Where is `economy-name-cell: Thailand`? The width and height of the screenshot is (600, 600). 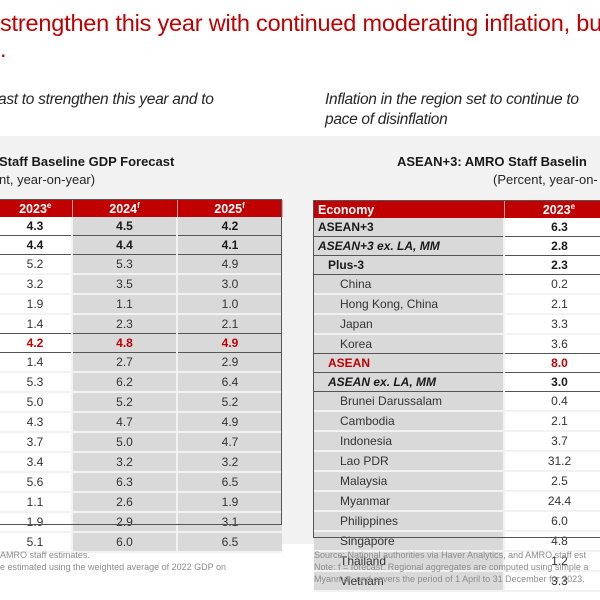 economy-name-cell: Thailand is located at coordinates (409, 561).